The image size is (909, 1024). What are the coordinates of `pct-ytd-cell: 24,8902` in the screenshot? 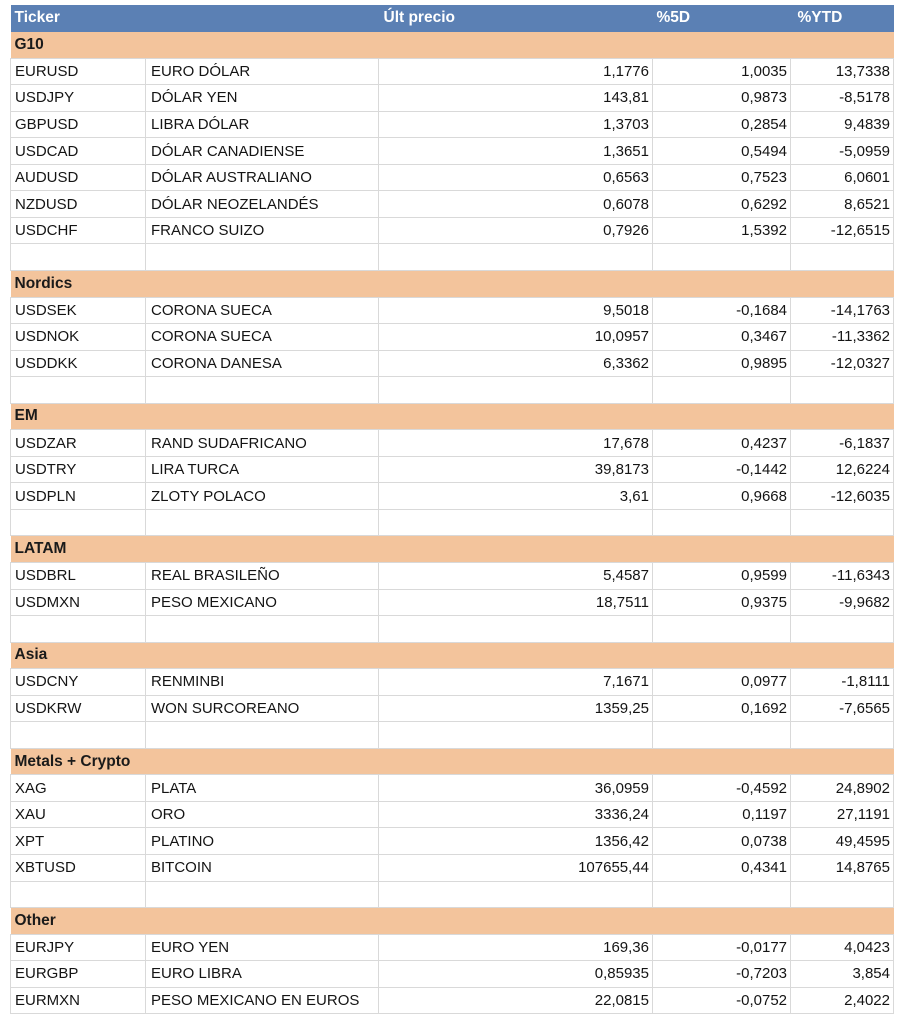 It's located at (842, 788).